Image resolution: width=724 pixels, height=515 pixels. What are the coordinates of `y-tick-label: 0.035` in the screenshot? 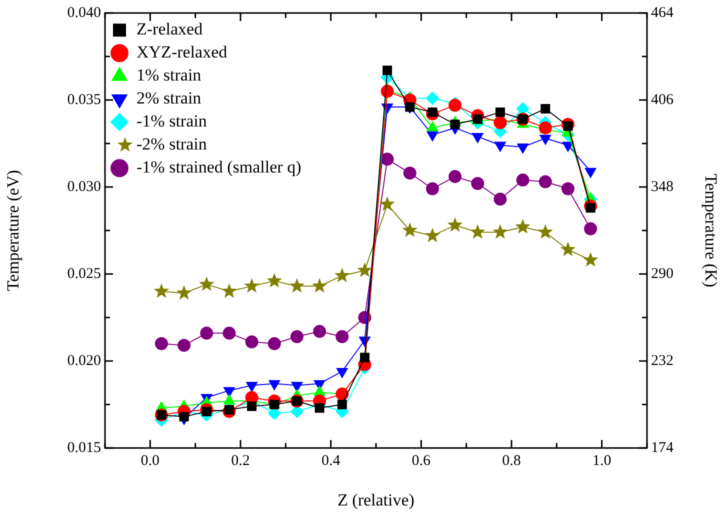 It's located at (84, 100).